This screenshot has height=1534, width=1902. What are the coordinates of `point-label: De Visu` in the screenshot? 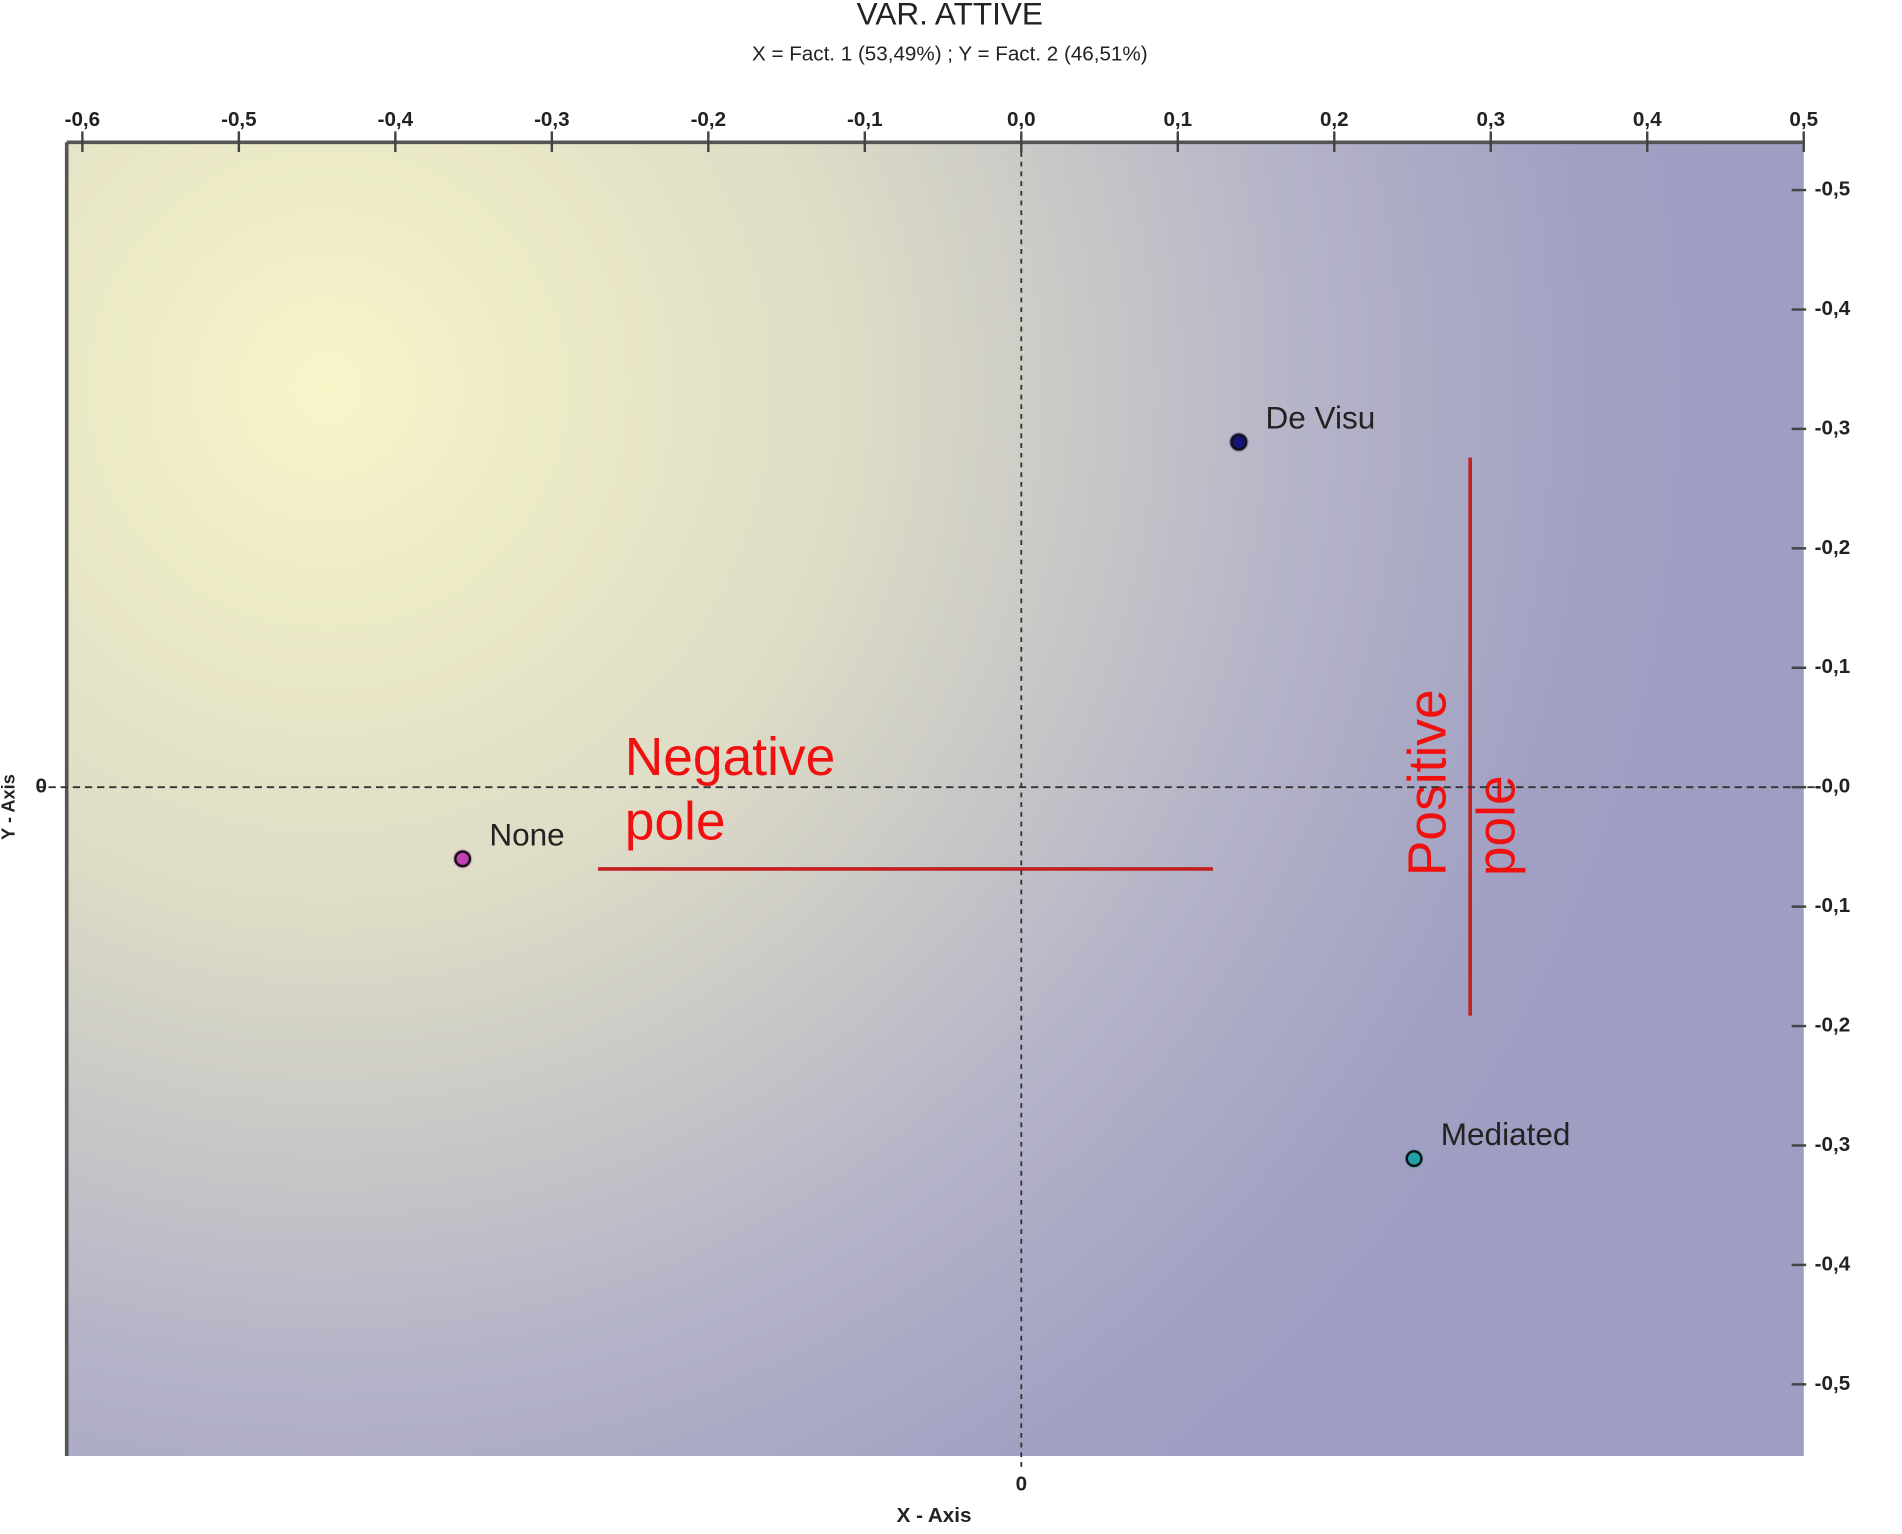 It's located at (1321, 418).